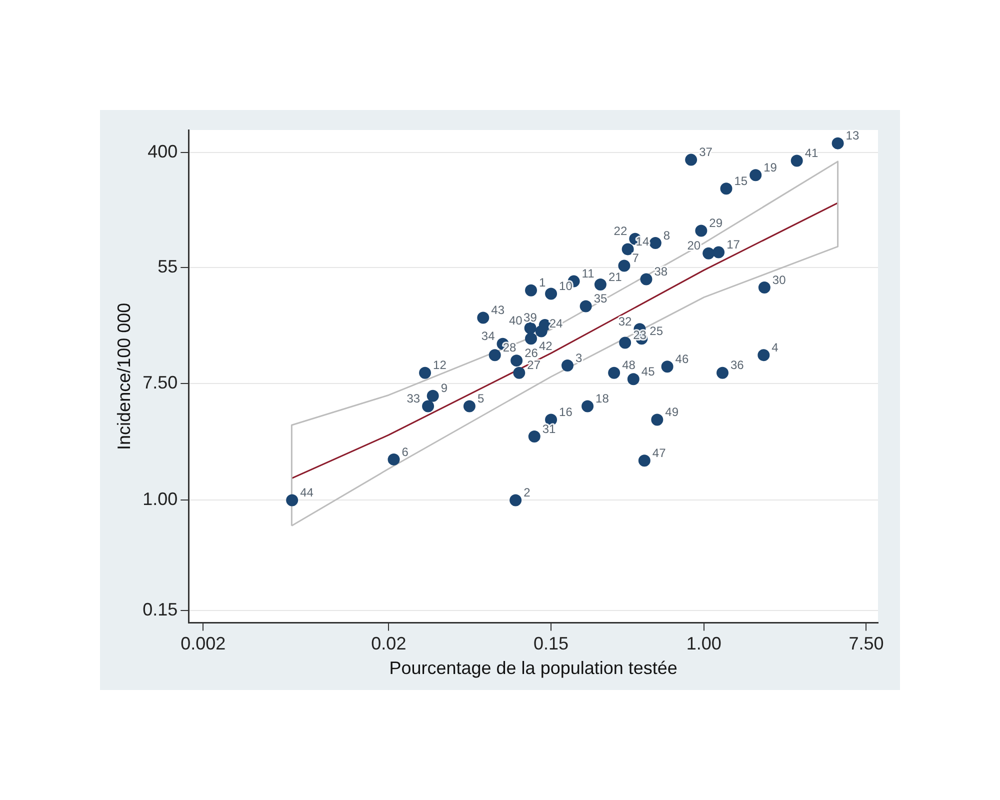 The height and width of the screenshot is (800, 1000). I want to click on annotation: 29, so click(716, 223).